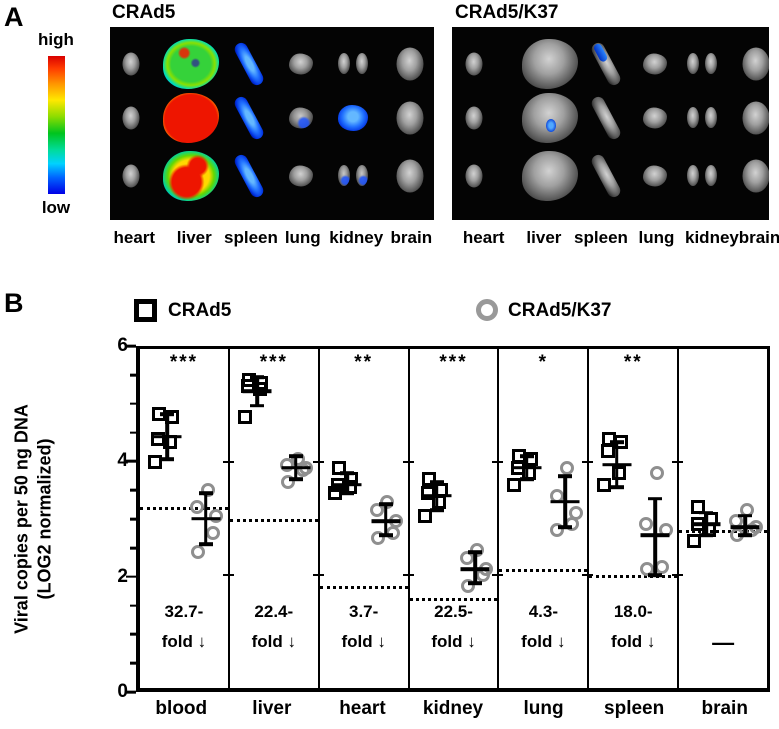 The height and width of the screenshot is (729, 779). Describe the element at coordinates (131, 576) in the screenshot. I see `y-major-tick` at that location.